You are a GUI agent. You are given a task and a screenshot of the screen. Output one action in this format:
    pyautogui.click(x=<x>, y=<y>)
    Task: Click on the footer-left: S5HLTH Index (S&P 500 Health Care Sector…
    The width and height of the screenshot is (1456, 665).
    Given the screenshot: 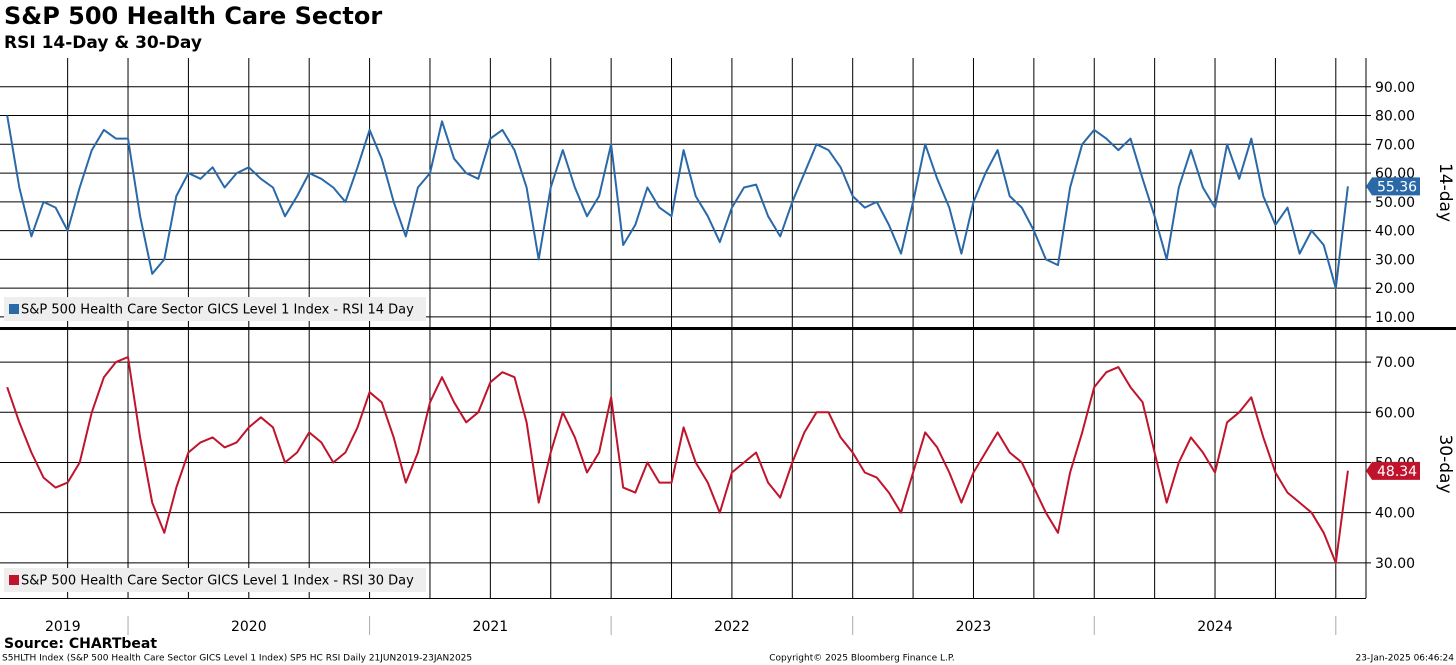 What is the action you would take?
    pyautogui.click(x=237, y=659)
    